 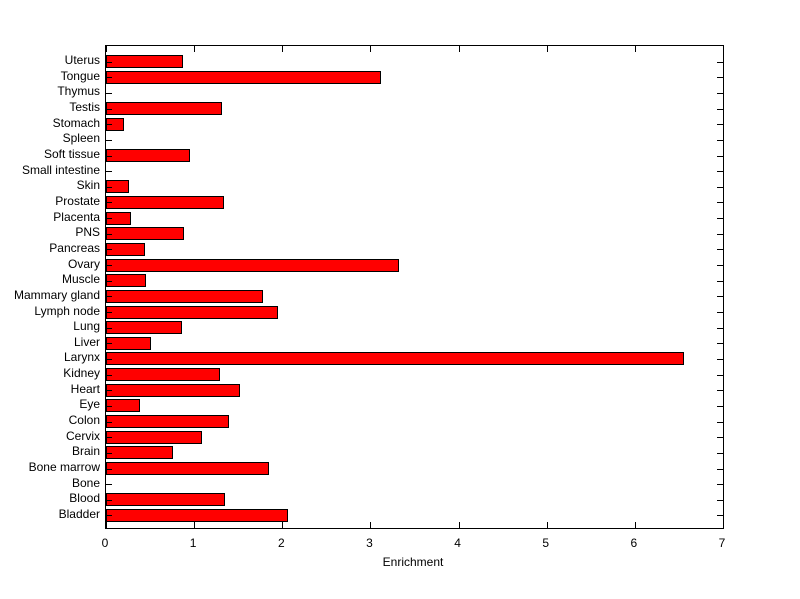 What do you see at coordinates (82, 60) in the screenshot?
I see `y-tick-label: Uterus` at bounding box center [82, 60].